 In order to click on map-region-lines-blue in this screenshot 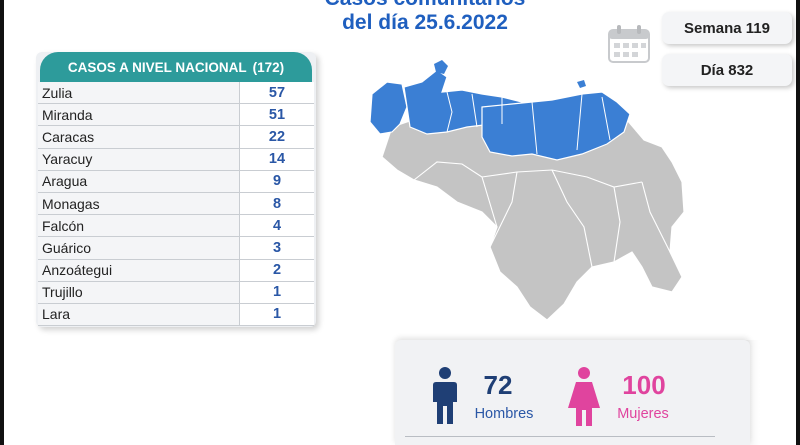, I will do `click(528, 123)`.